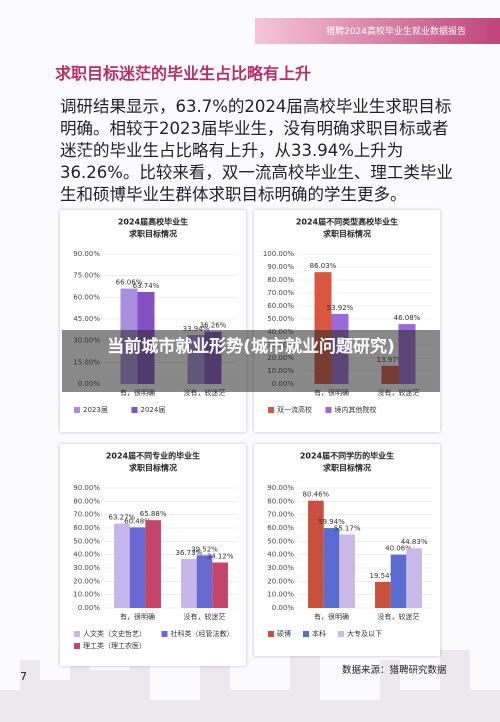 The height and width of the screenshot is (722, 500). Describe the element at coordinates (86, 276) in the screenshot. I see `y-tick-label: 75.00%` at that location.